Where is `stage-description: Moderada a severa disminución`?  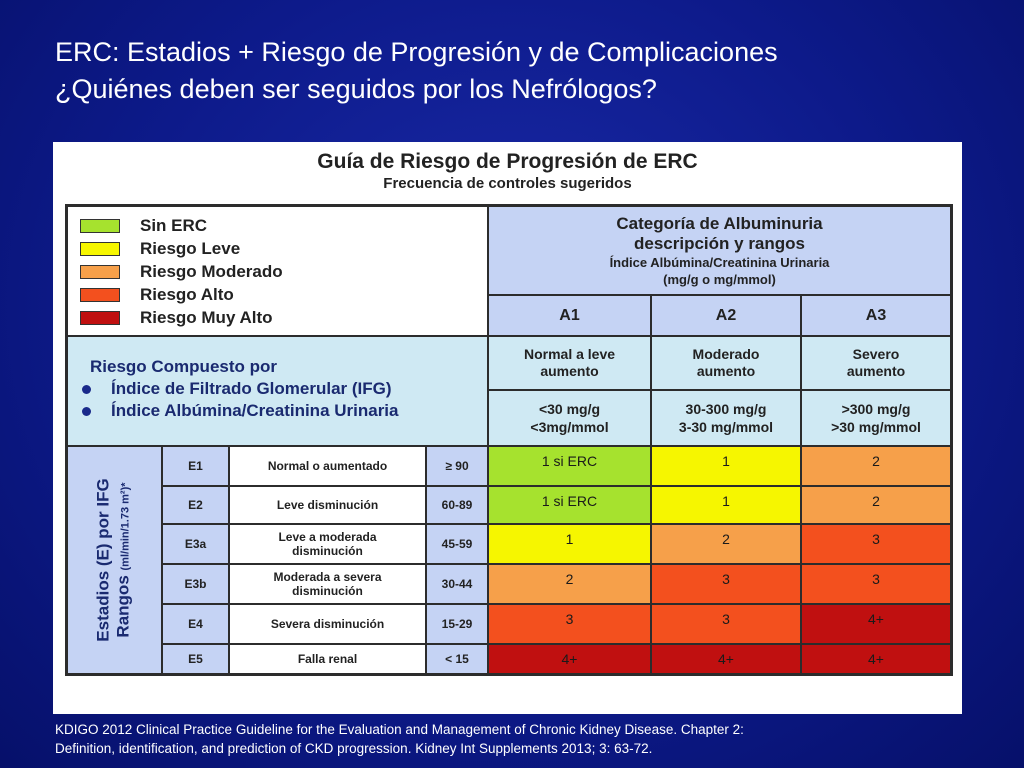 stage-description: Moderada a severa disminución is located at coordinates (327, 584).